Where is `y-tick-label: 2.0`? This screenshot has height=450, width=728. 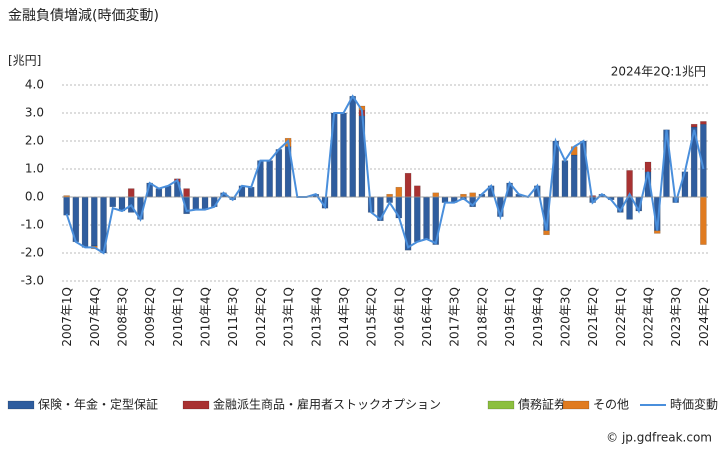 y-tick-label: 2.0 is located at coordinates (34, 141).